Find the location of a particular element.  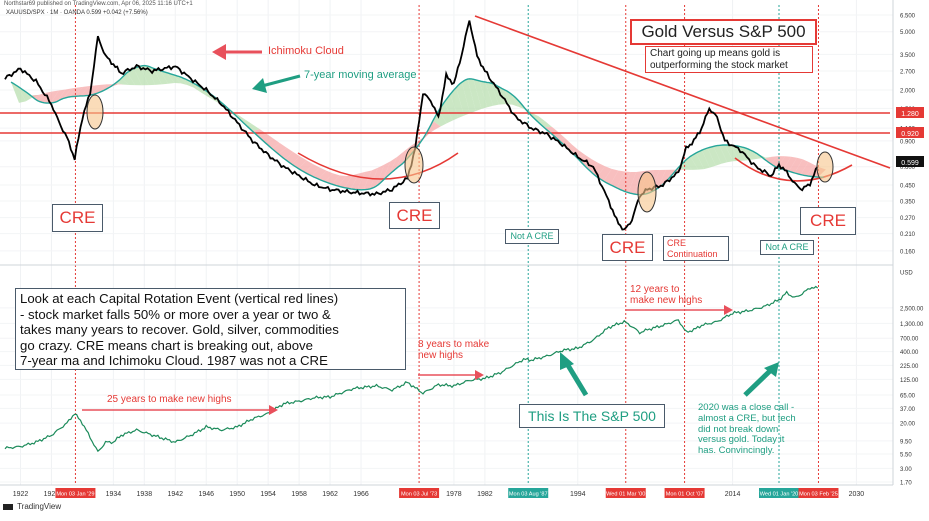

x-tick-1: 1926 is located at coordinates (52, 494).